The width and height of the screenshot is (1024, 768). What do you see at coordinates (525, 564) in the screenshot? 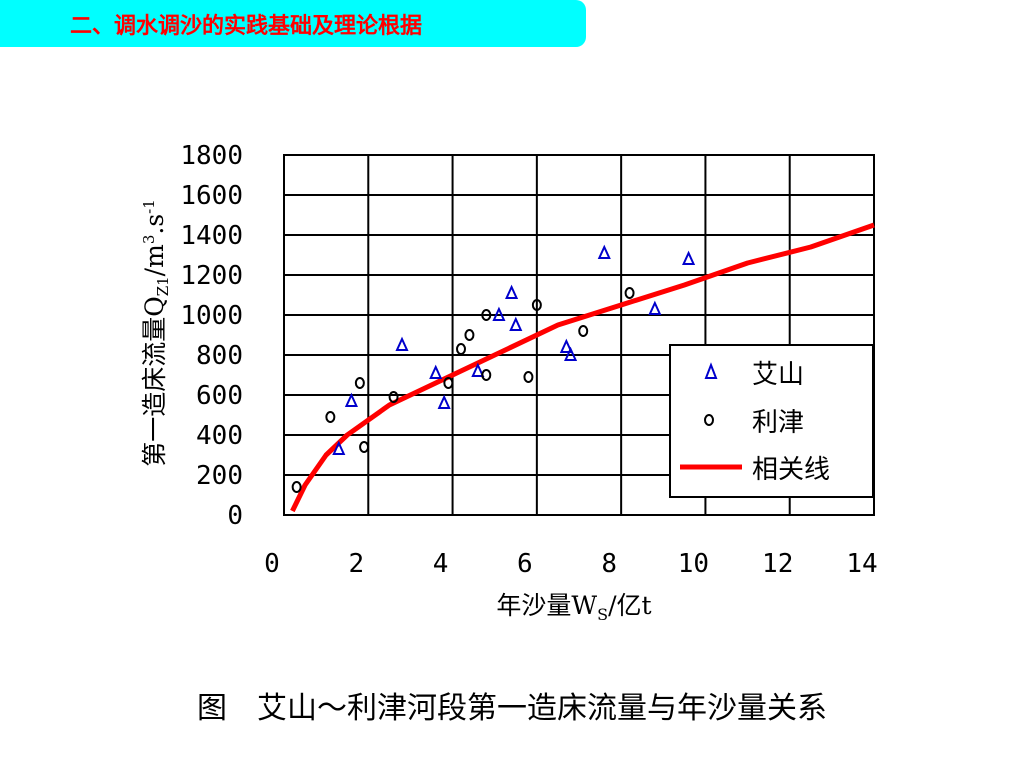
I see `x-tick-label: 6` at bounding box center [525, 564].